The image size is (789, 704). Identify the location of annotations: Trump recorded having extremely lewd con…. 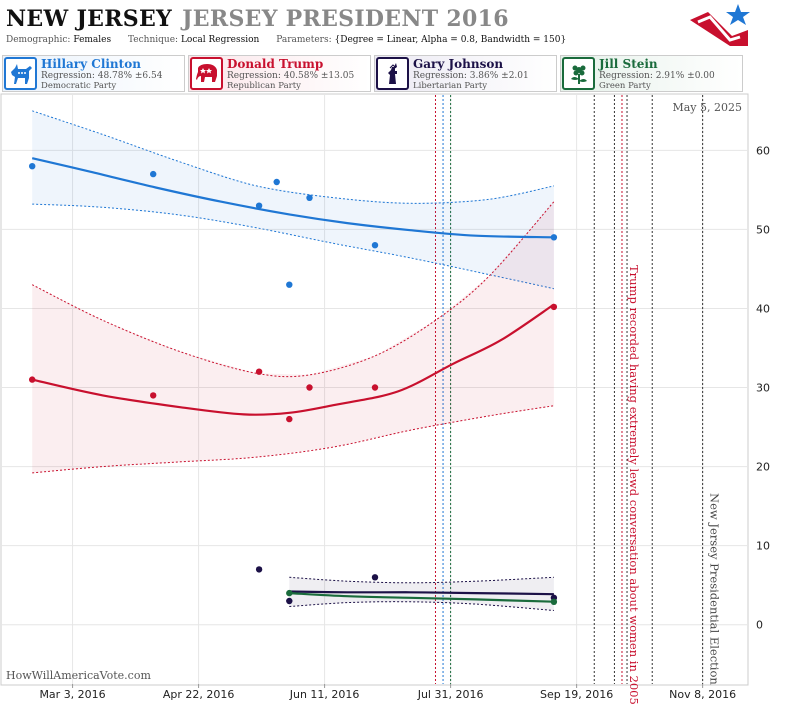
(674, 484).